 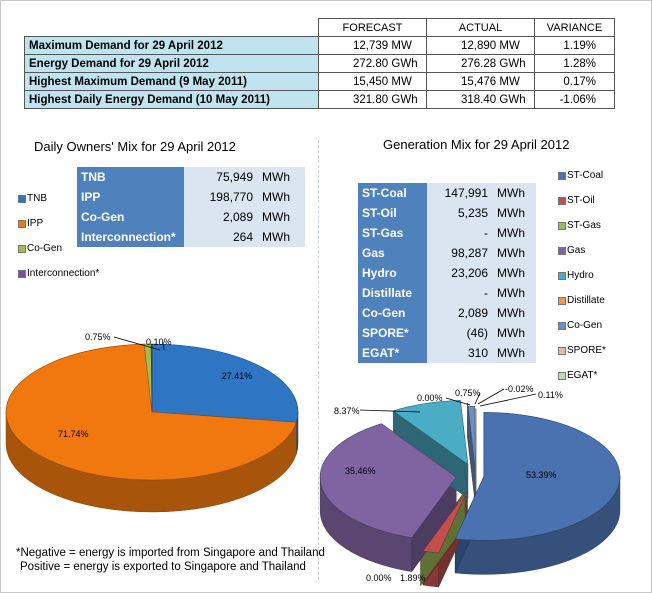 What do you see at coordinates (550, 395) in the screenshot?
I see `data-label-egat: 0.11%` at bounding box center [550, 395].